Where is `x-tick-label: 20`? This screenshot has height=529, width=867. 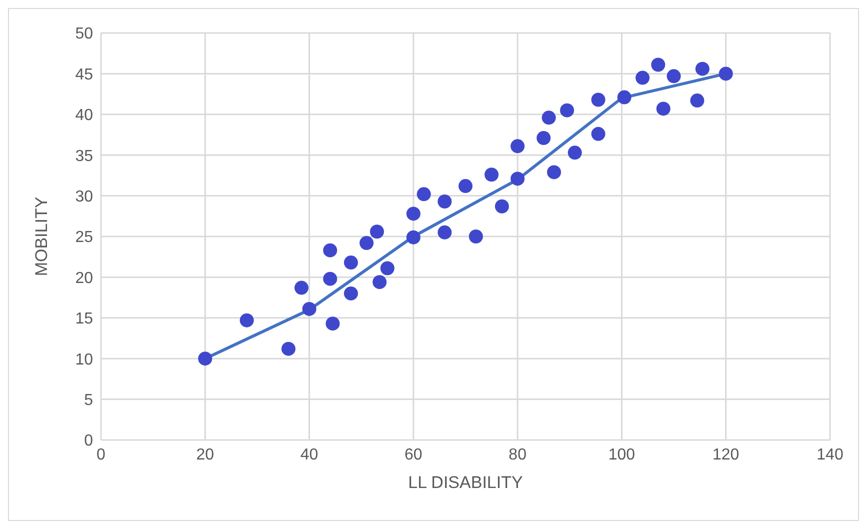 x-tick-label: 20 is located at coordinates (205, 455).